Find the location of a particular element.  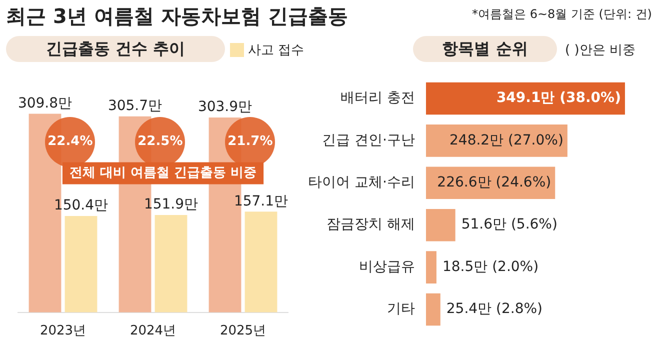

data-label: 51.6만 (5.6%) is located at coordinates (509, 224).